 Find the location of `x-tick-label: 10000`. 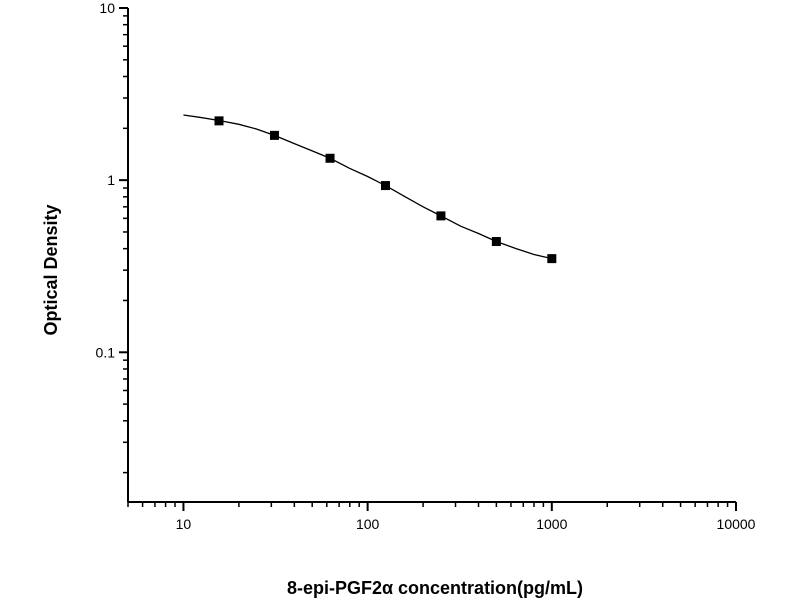

x-tick-label: 10000 is located at coordinates (736, 524).